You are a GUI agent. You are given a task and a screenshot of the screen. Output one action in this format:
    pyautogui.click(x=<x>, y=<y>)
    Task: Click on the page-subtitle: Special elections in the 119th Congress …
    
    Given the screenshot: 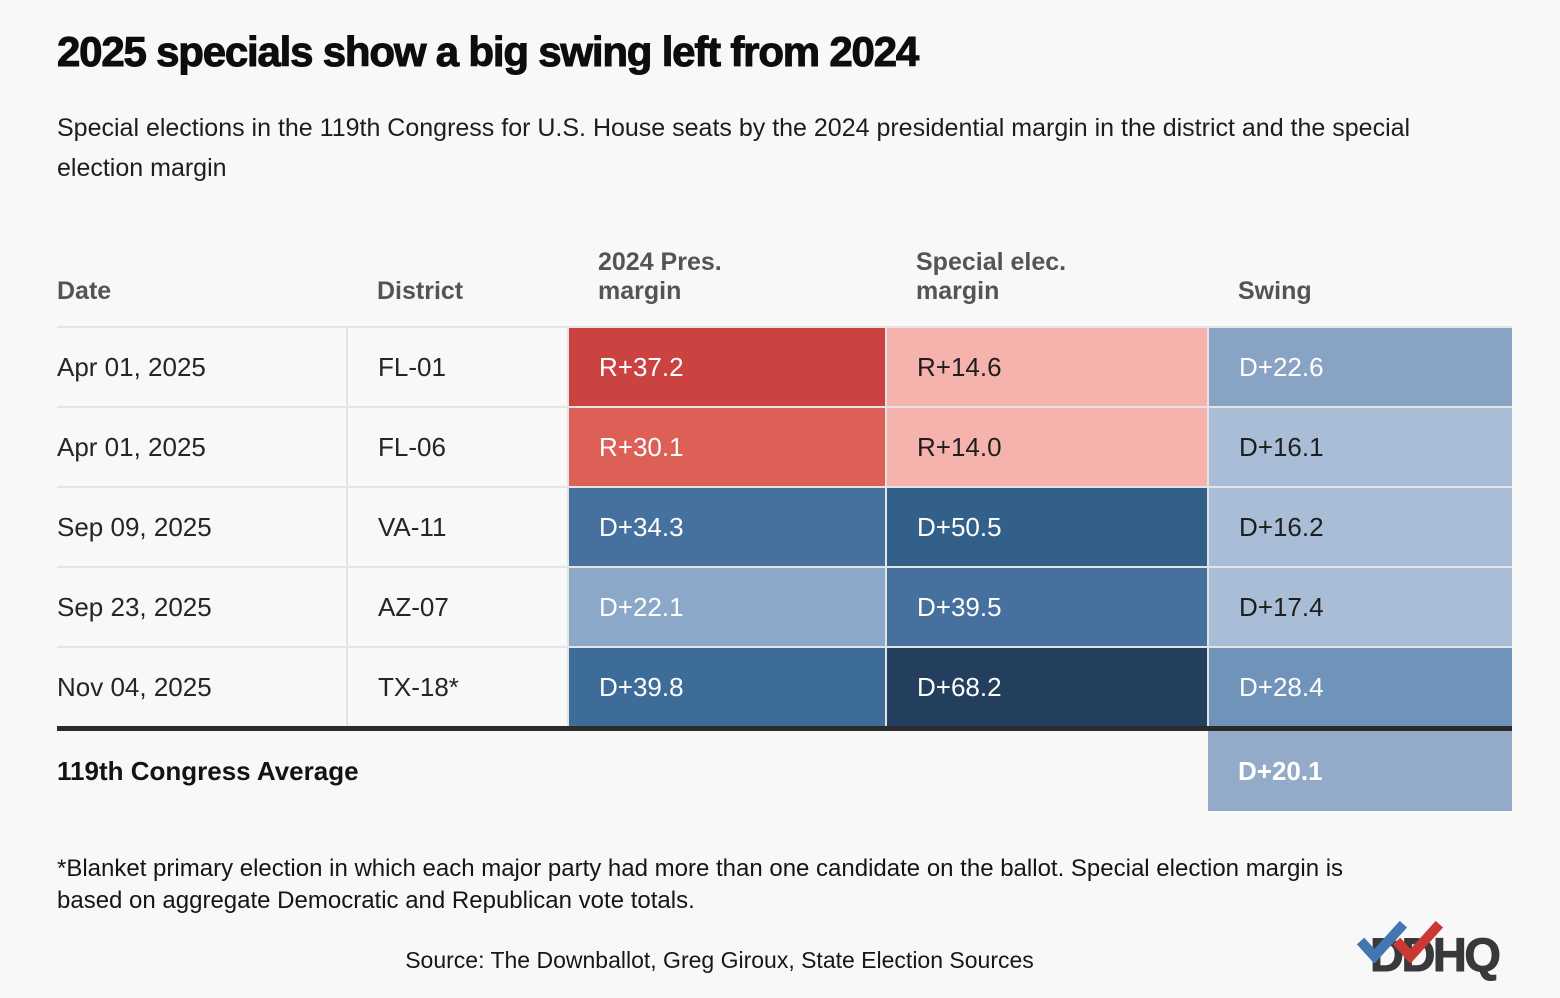 What is the action you would take?
    pyautogui.click(x=734, y=148)
    